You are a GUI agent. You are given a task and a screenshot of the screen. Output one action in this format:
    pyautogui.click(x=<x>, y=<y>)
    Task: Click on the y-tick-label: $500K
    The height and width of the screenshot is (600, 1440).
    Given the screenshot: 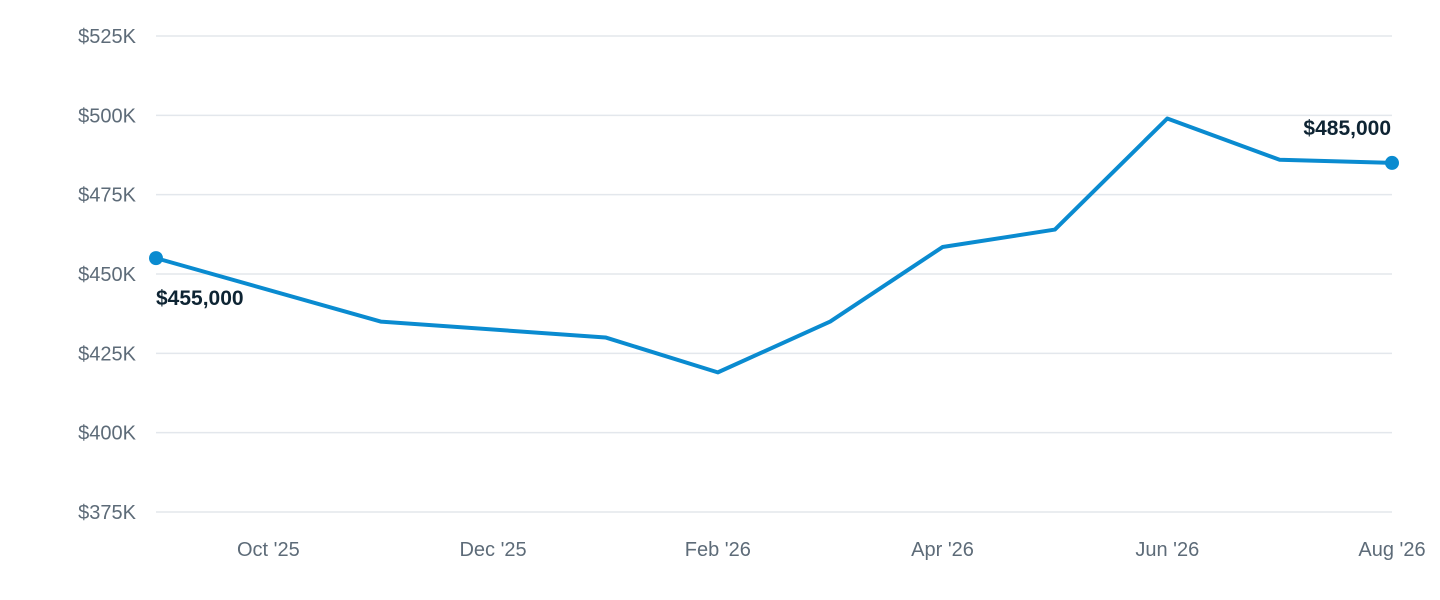 What is the action you would take?
    pyautogui.click(x=107, y=116)
    